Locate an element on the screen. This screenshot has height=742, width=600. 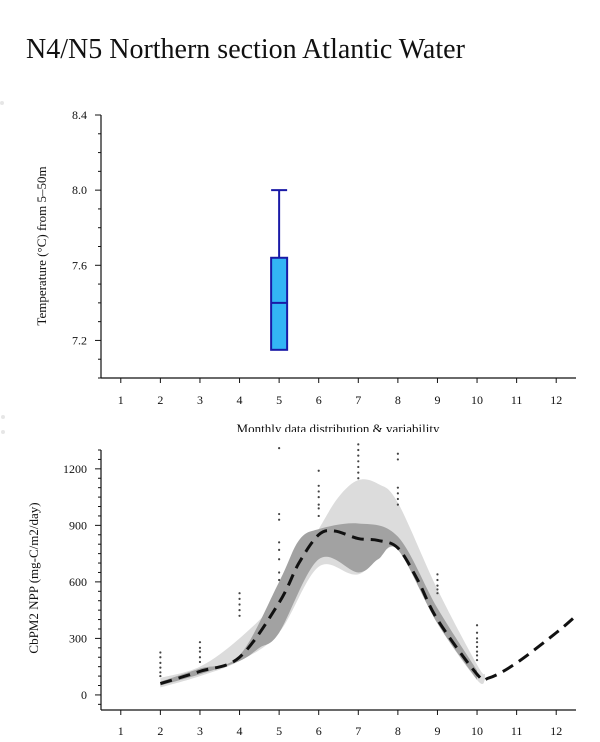
npp-x-tick-label: 11 is located at coordinates (517, 731).